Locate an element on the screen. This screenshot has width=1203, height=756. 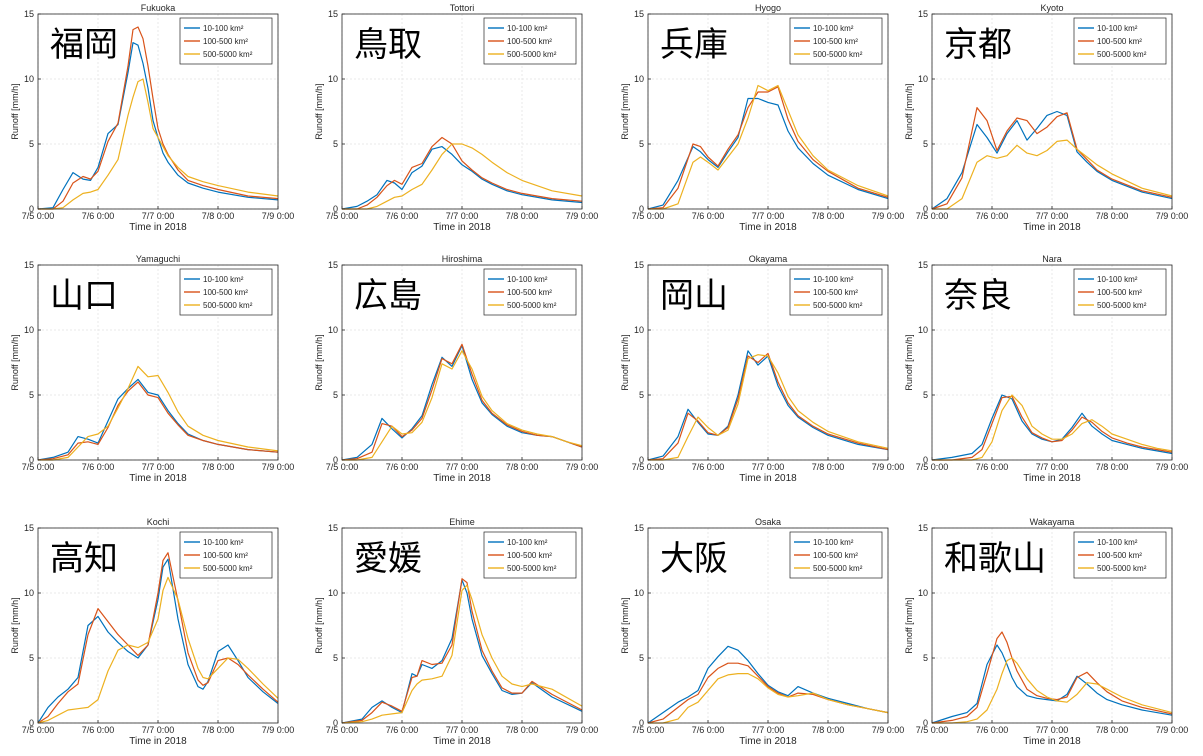
prefecture-label: 山口 is located at coordinates (84, 296).